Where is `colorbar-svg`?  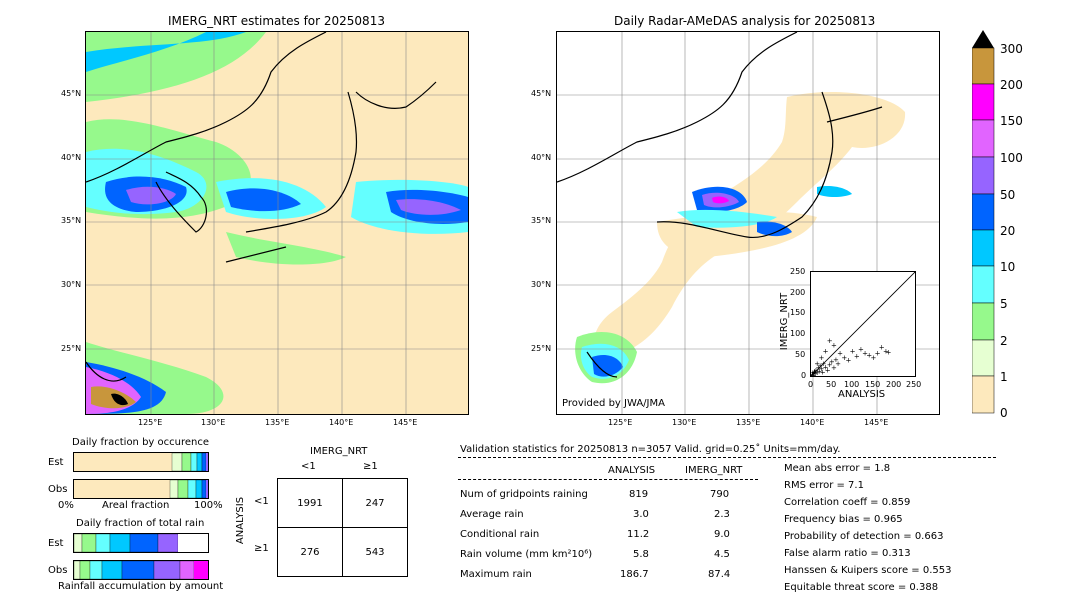 colorbar-svg is located at coordinates (983, 222).